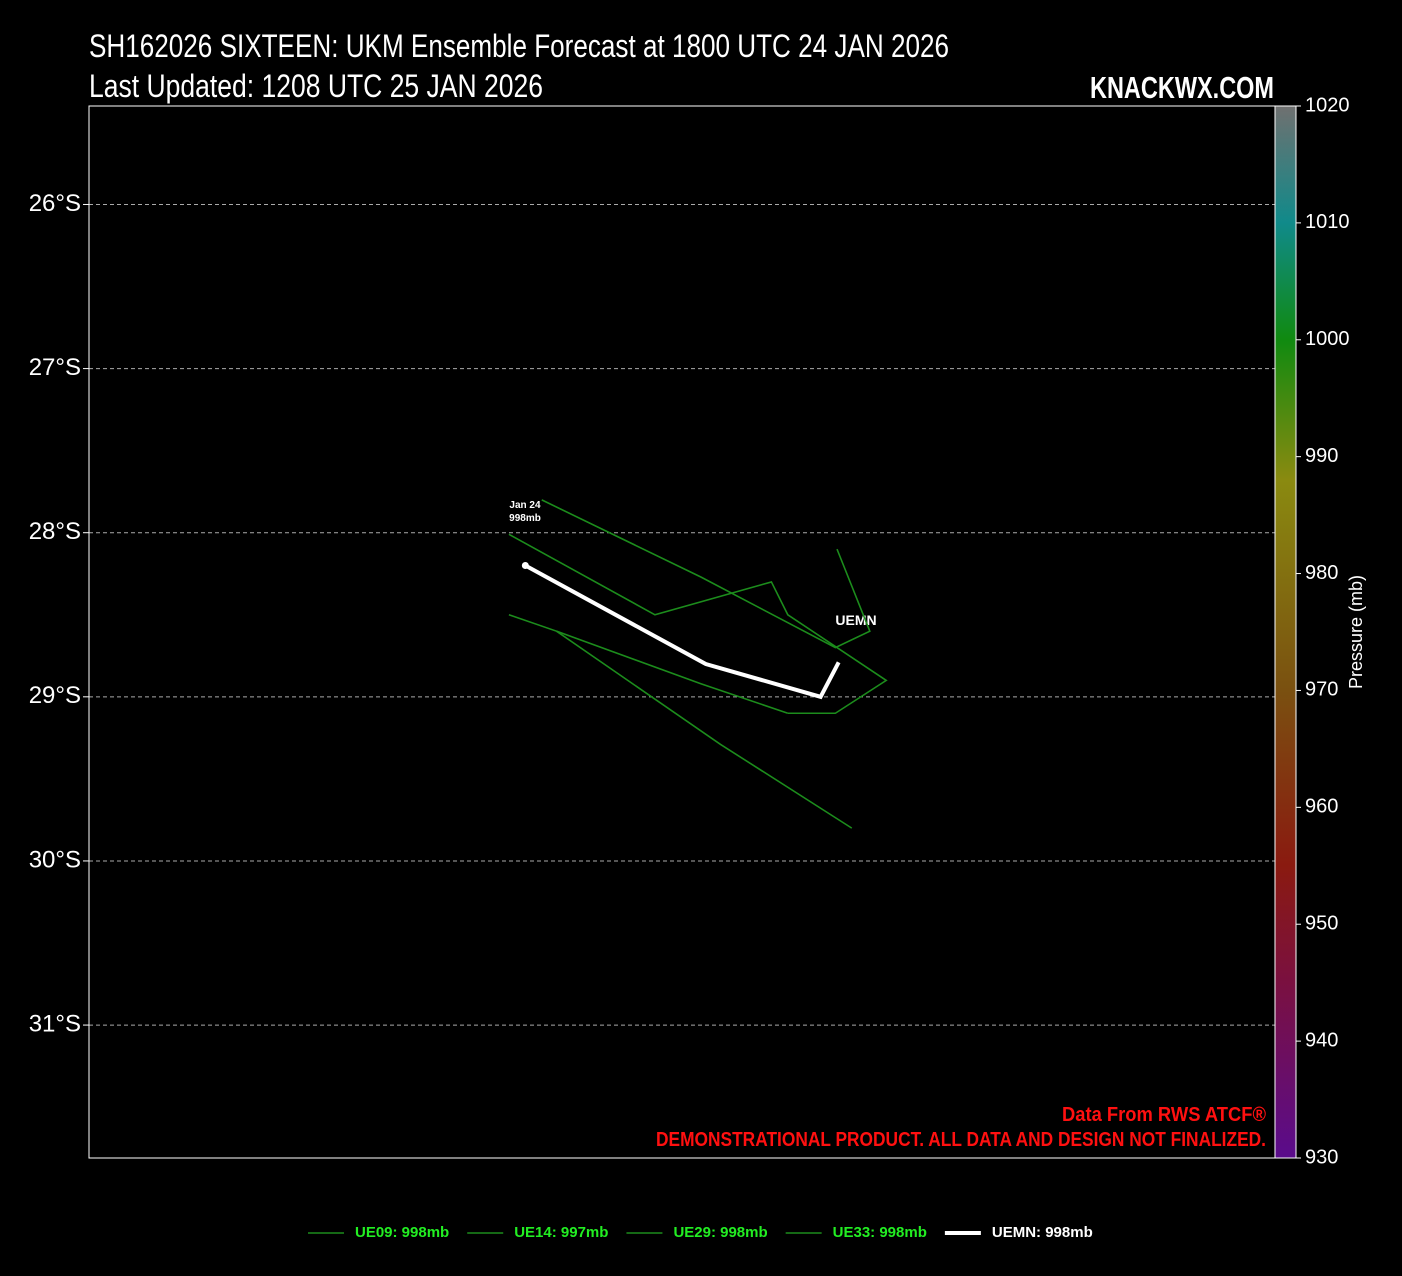 This screenshot has width=1402, height=1276. What do you see at coordinates (1321, 573) in the screenshot?
I see `colorbar-tick-label: 980` at bounding box center [1321, 573].